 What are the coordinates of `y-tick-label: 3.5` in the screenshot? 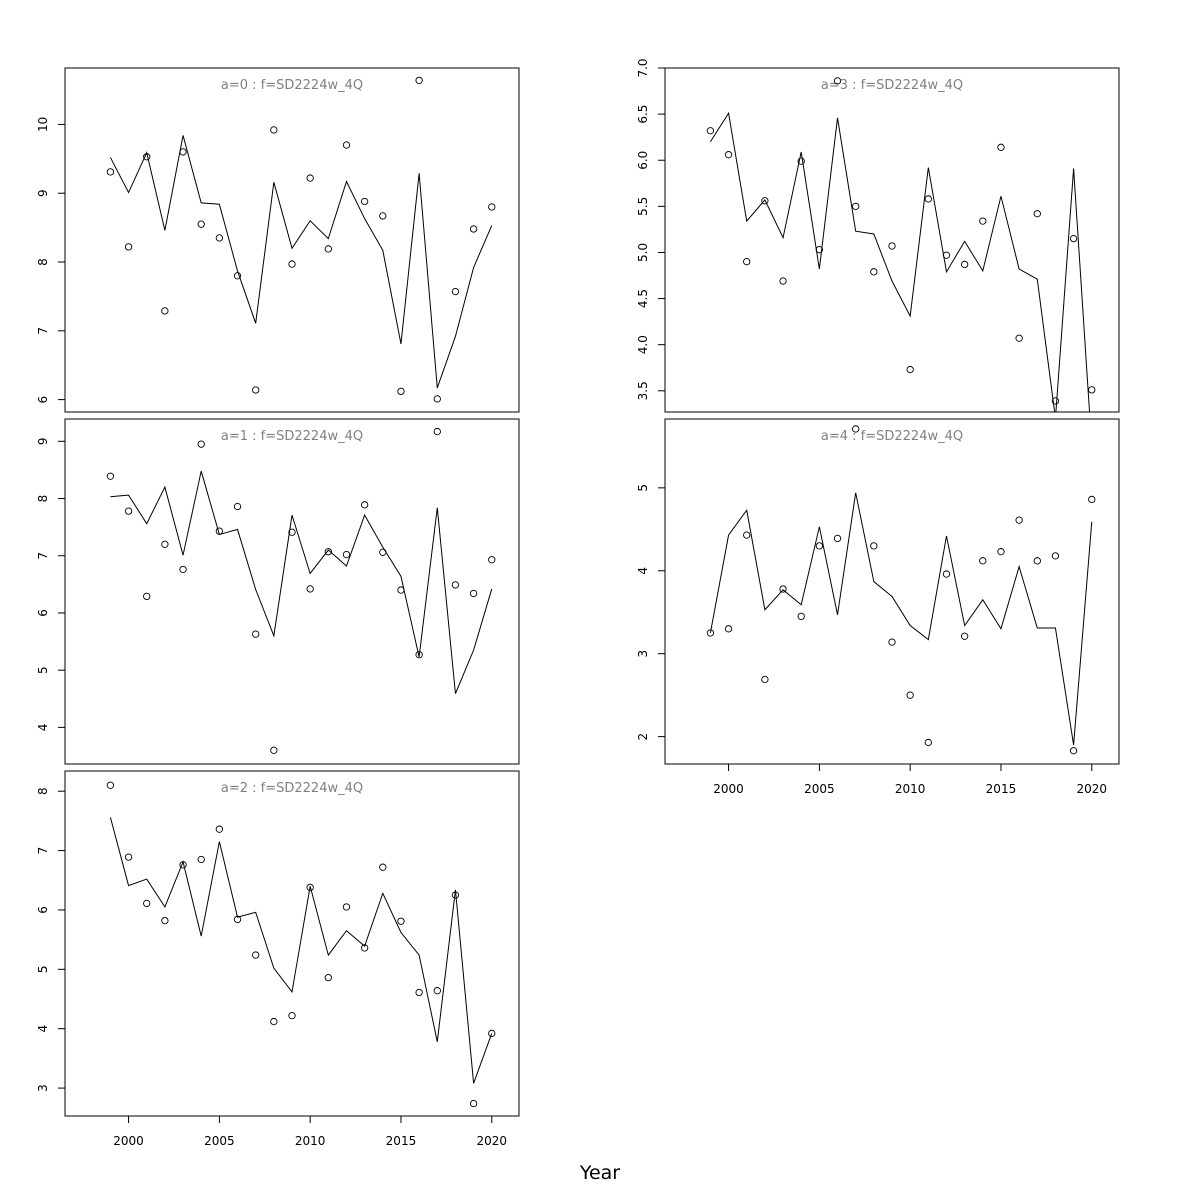 It's located at (643, 390).